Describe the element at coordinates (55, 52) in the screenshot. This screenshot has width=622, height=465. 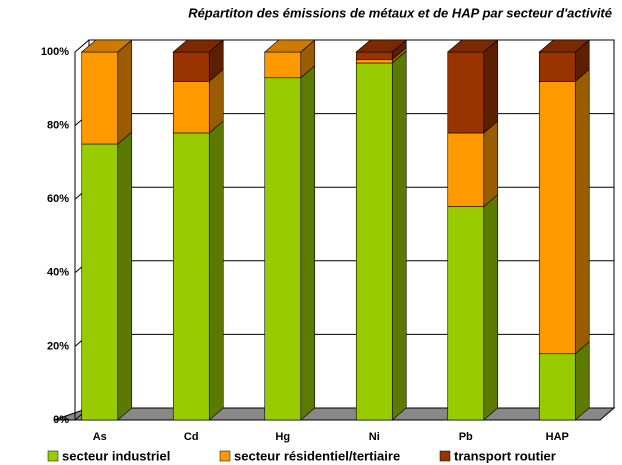
I see `y-tick-label: 100%` at that location.